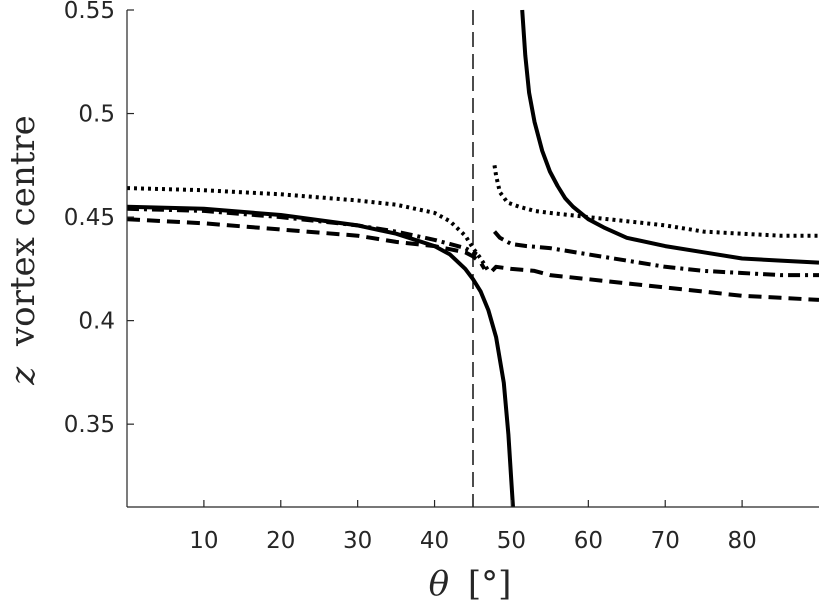 The height and width of the screenshot is (616, 830). I want to click on y-tick-label: 0.45, so click(89, 218).